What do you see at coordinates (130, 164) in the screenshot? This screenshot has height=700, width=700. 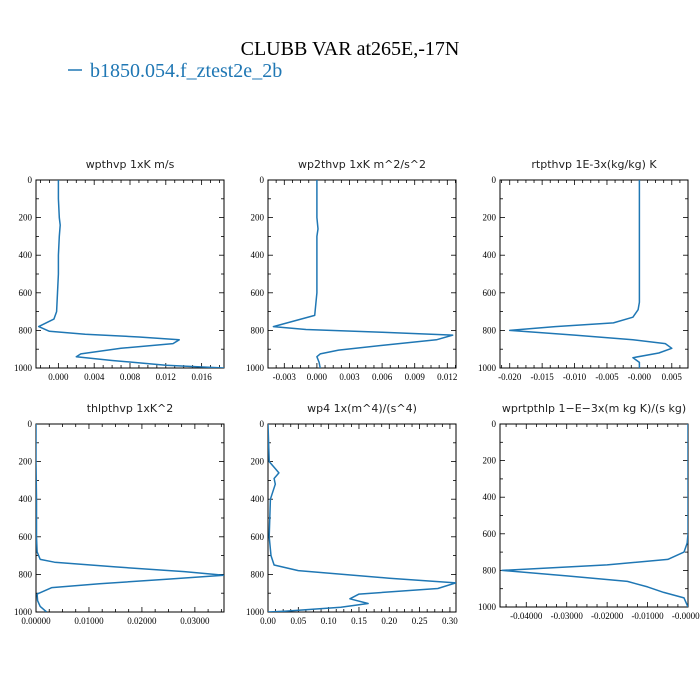 I see `panel-title: wpthvp 1xK m/s` at bounding box center [130, 164].